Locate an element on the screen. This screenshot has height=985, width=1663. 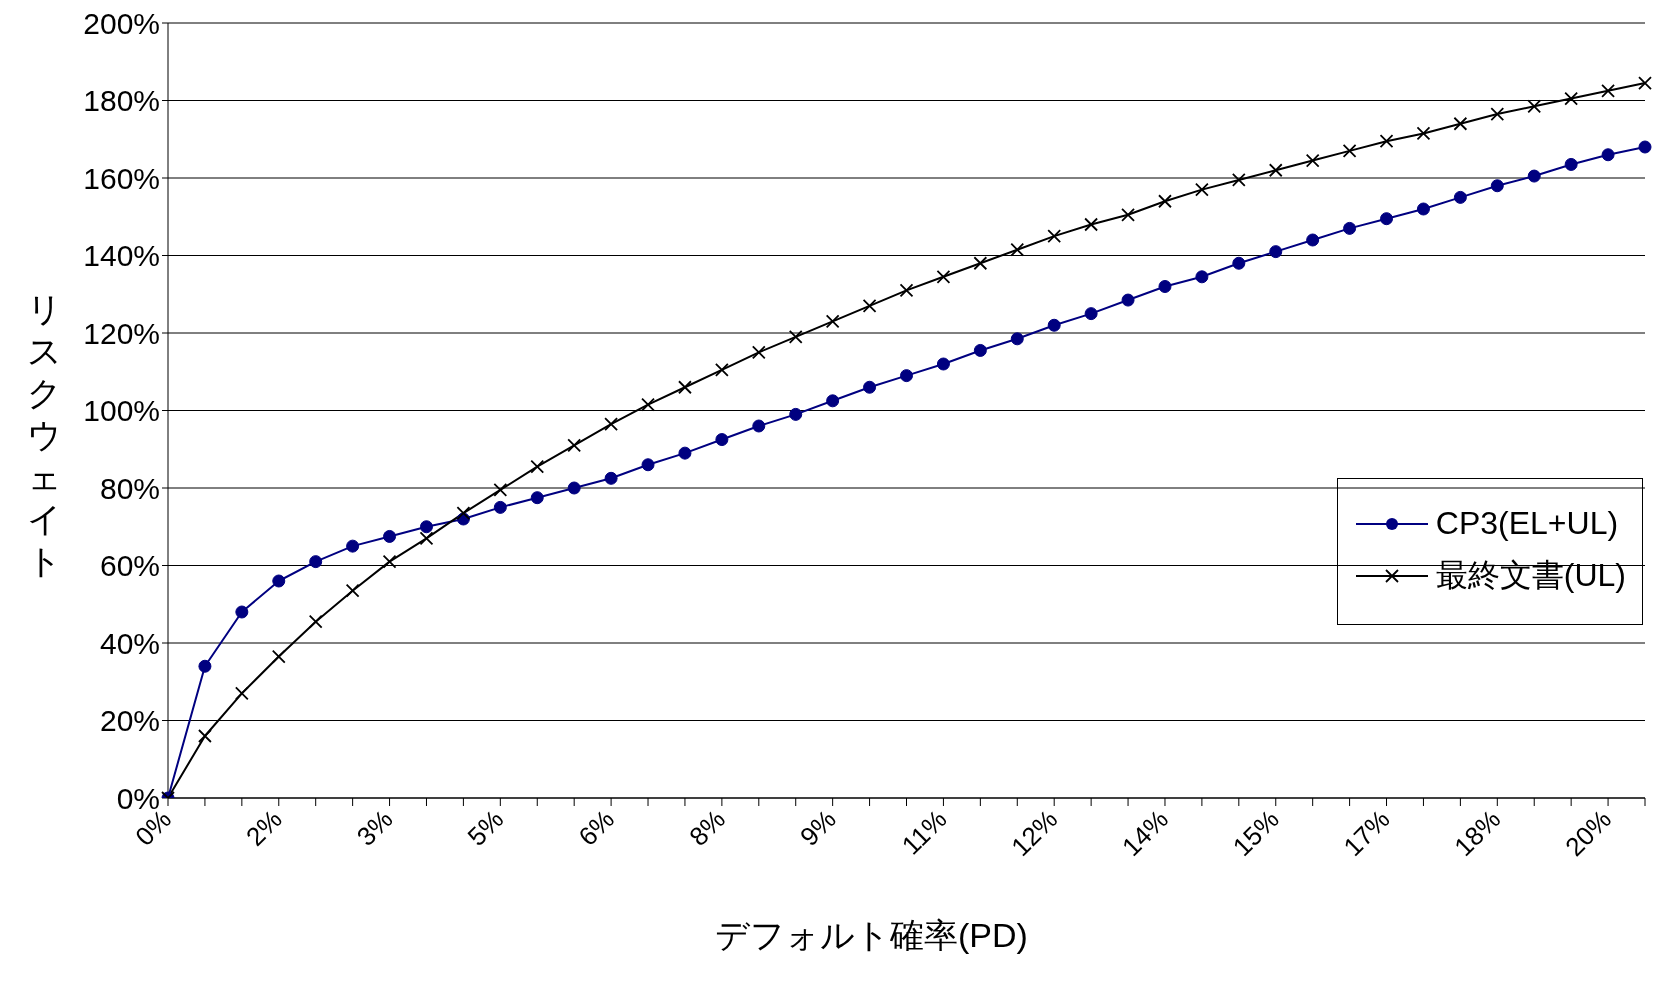
x-tick-label: 17% is located at coordinates (1366, 832).